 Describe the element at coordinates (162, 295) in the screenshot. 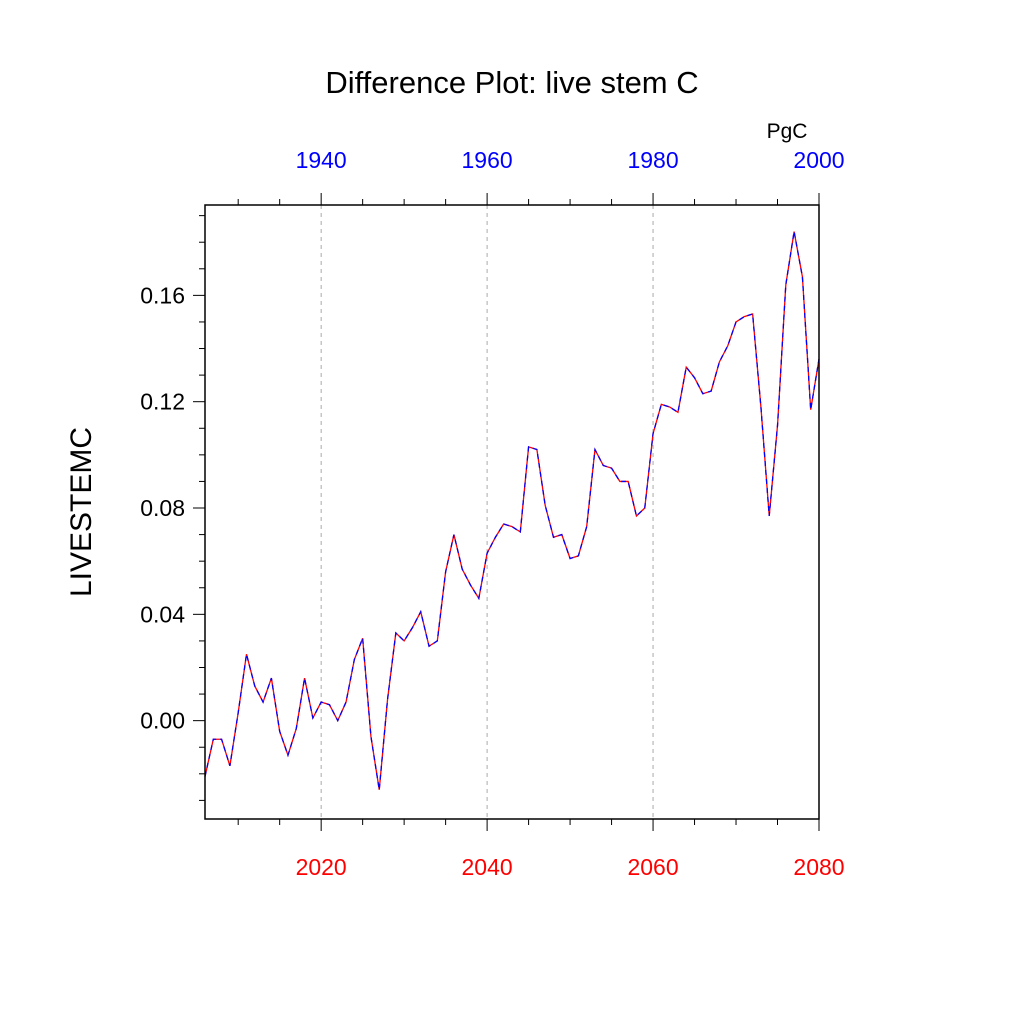

I see `y-tick-label: 0.16` at that location.